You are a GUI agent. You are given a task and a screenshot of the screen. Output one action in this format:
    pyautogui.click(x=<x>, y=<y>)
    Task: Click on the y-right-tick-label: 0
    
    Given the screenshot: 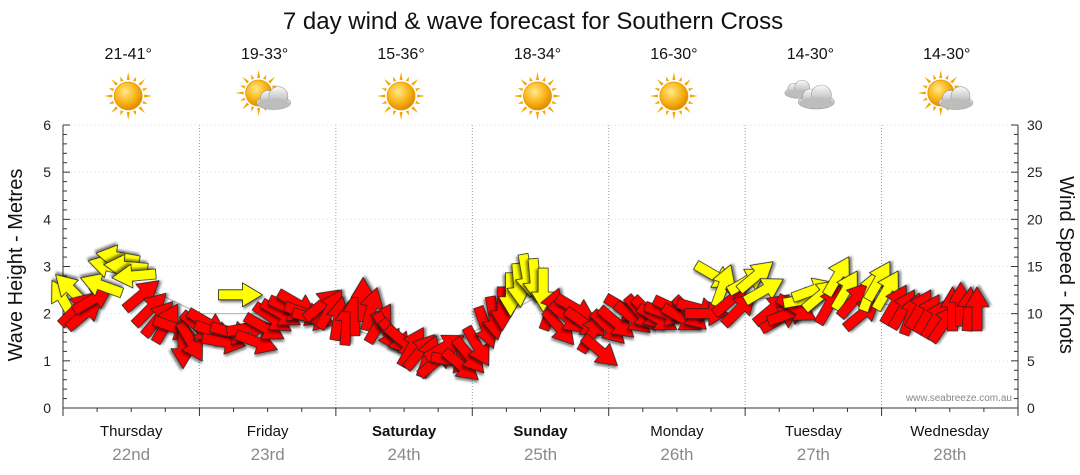 What is the action you would take?
    pyautogui.click(x=1031, y=408)
    